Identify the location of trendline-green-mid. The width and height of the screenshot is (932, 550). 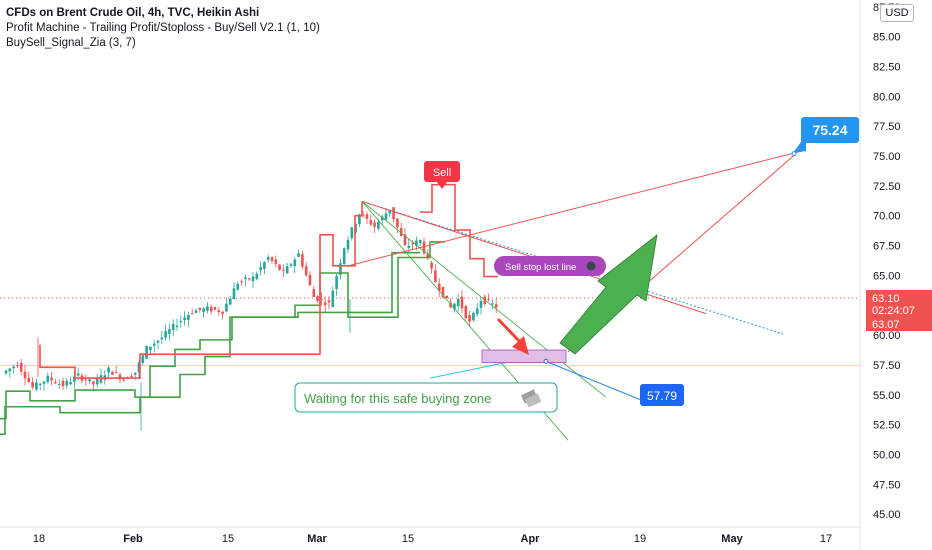
(484, 299).